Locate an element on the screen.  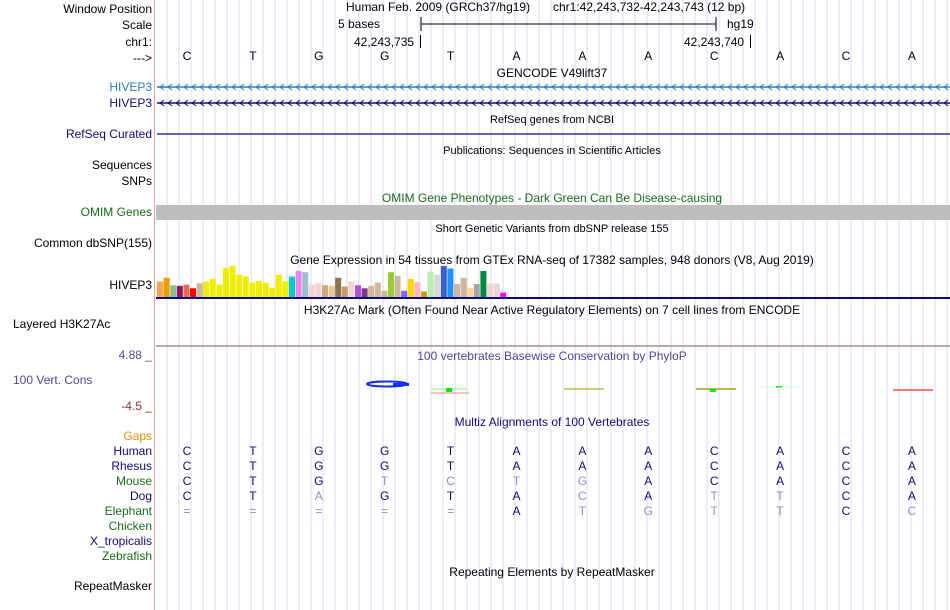
gencode-label-2: HIVEP3 is located at coordinates (130, 103).